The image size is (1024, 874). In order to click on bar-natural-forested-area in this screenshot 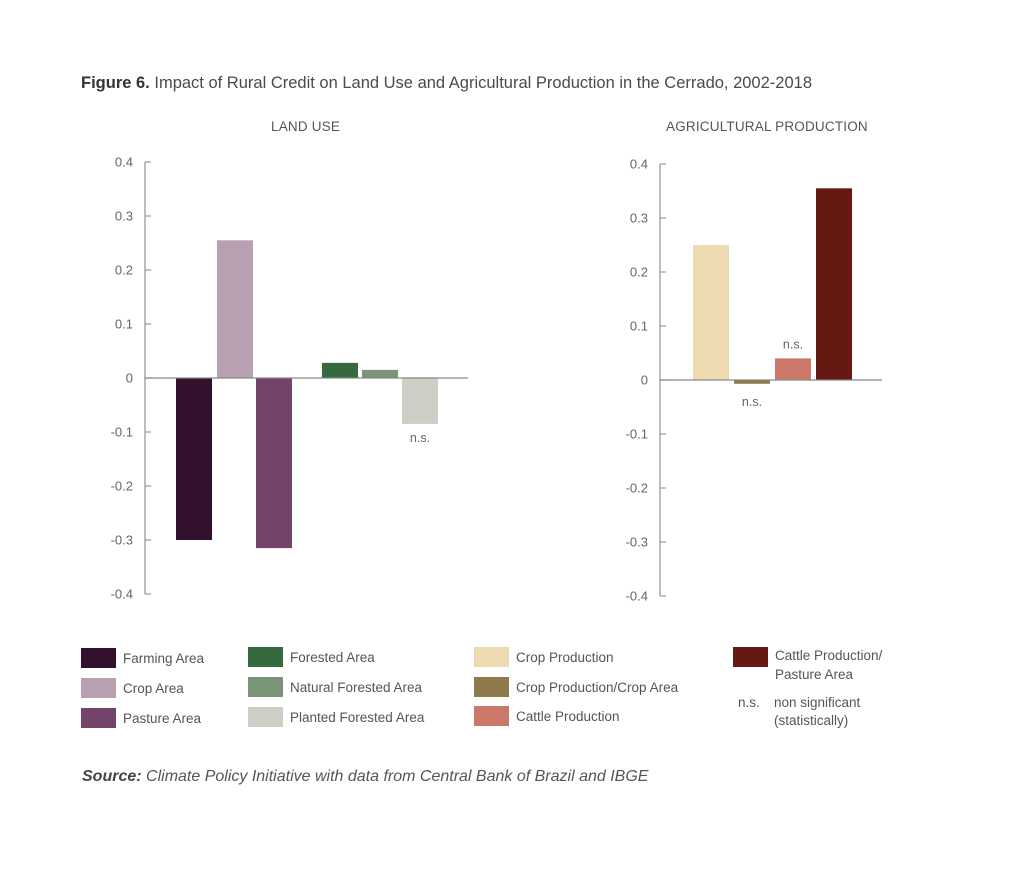, I will do `click(380, 373)`.